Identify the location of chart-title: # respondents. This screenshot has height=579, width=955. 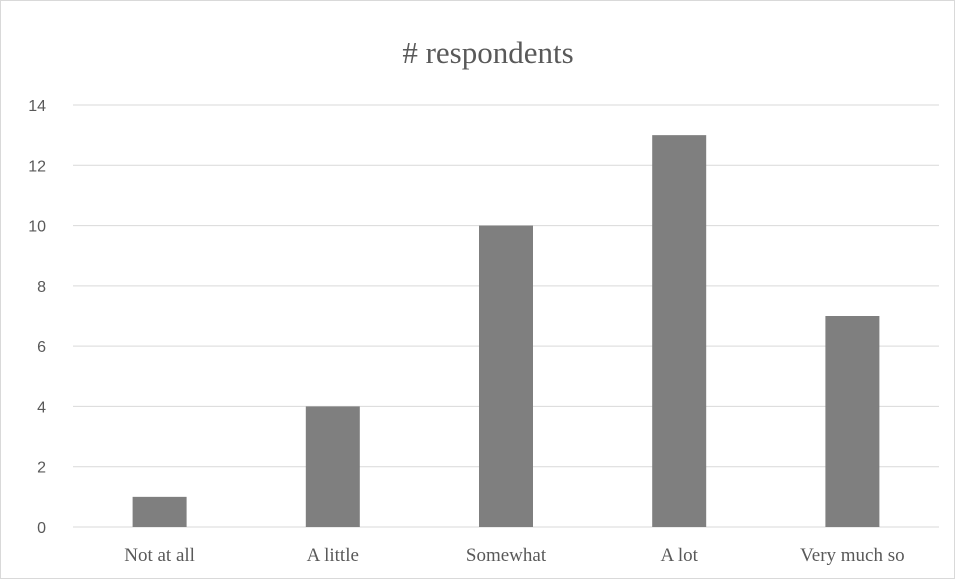
(487, 52).